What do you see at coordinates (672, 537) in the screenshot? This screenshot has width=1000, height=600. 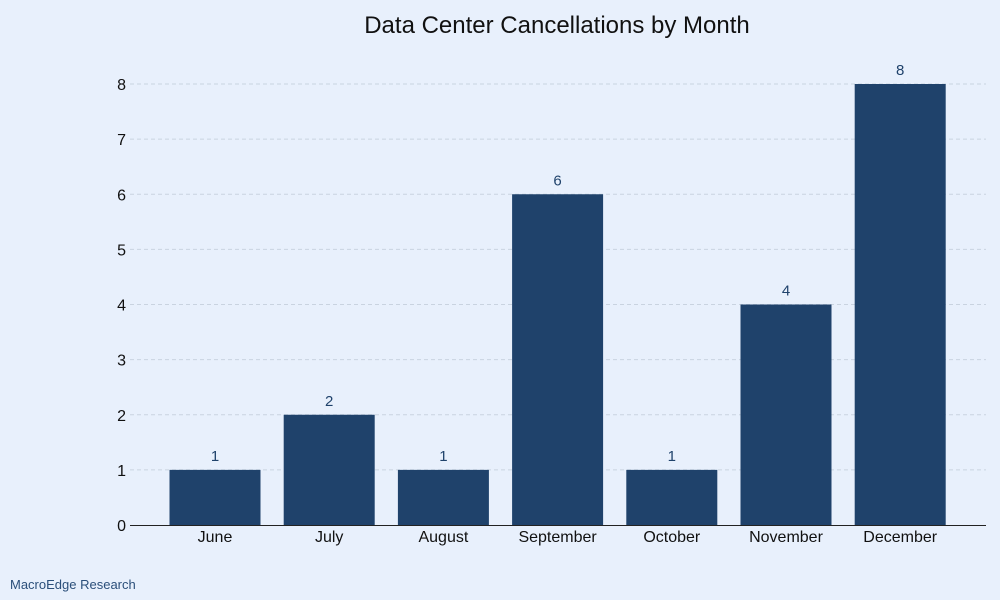 I see `x-tick-label-october: October` at bounding box center [672, 537].